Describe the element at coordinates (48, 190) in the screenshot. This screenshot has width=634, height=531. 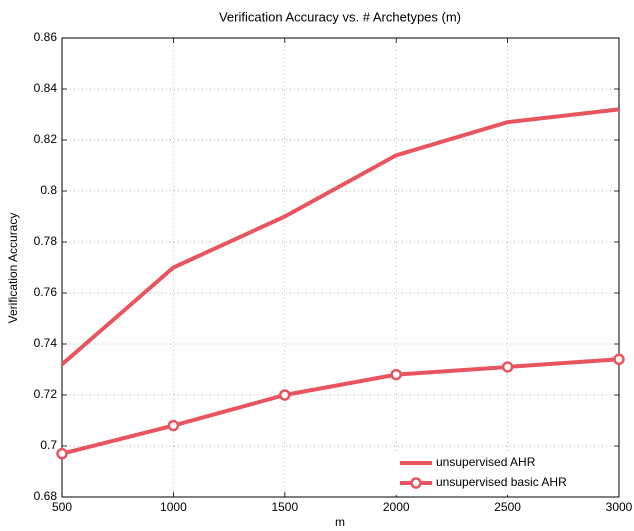
I see `y-tick-label: 0.8` at that location.